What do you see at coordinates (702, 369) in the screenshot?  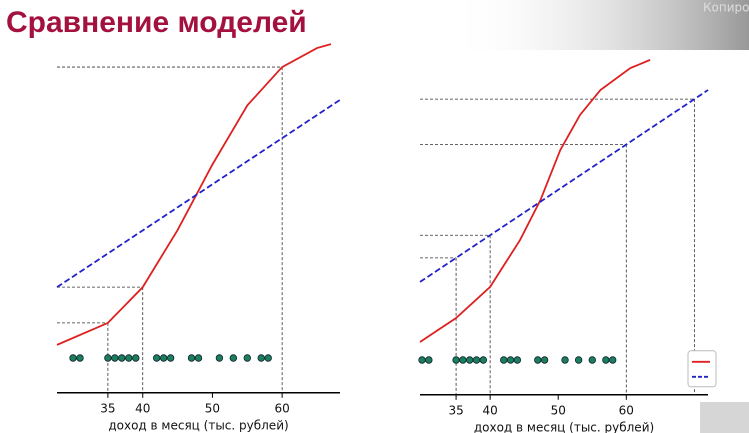 I see `legend-box` at bounding box center [702, 369].